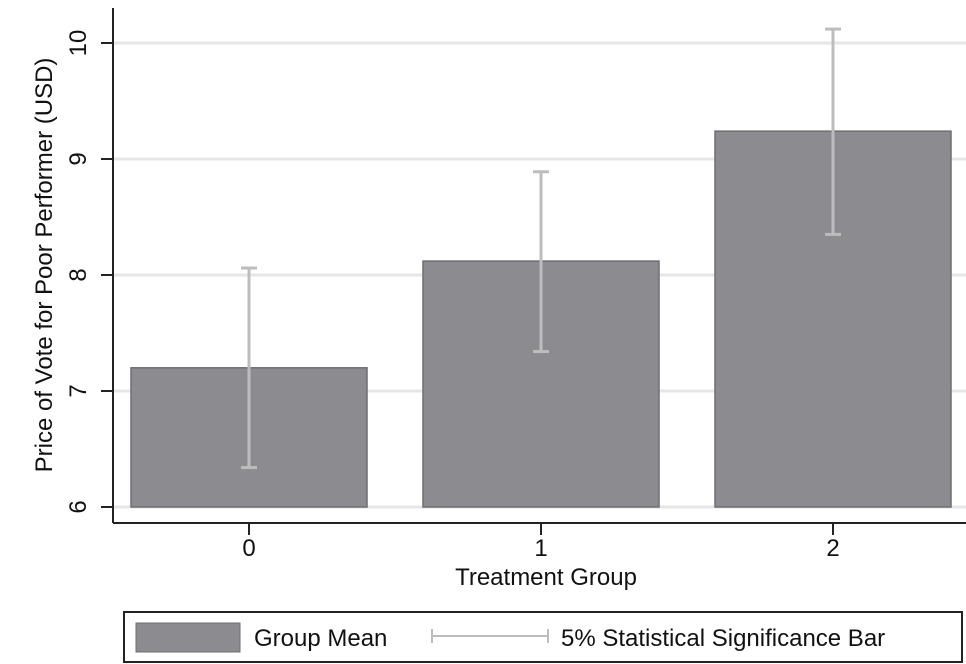  I want to click on y-axis-title: Price of Vote for Poor Performer (USD), so click(44, 265).